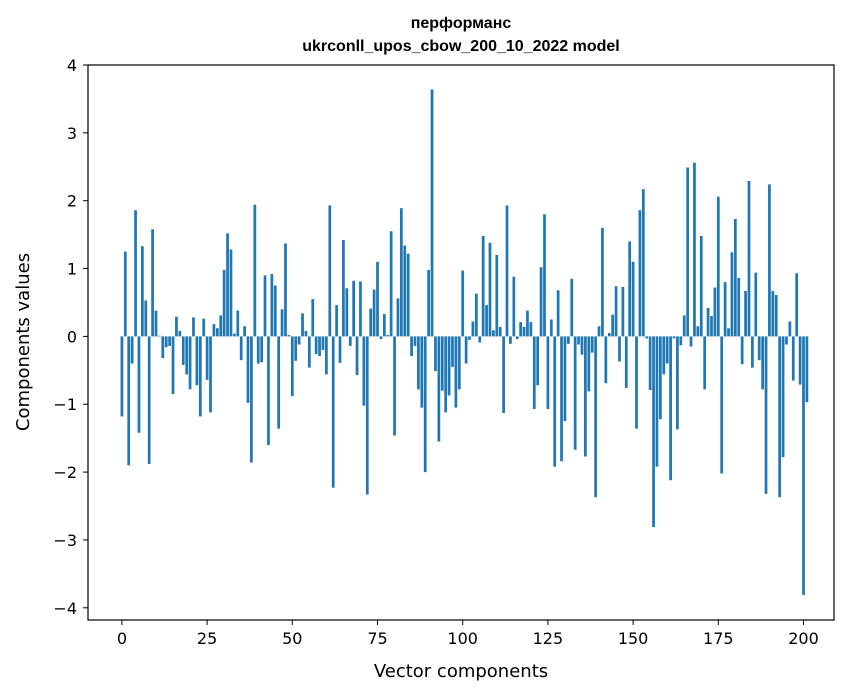  I want to click on x-tick-label: 100, so click(462, 638).